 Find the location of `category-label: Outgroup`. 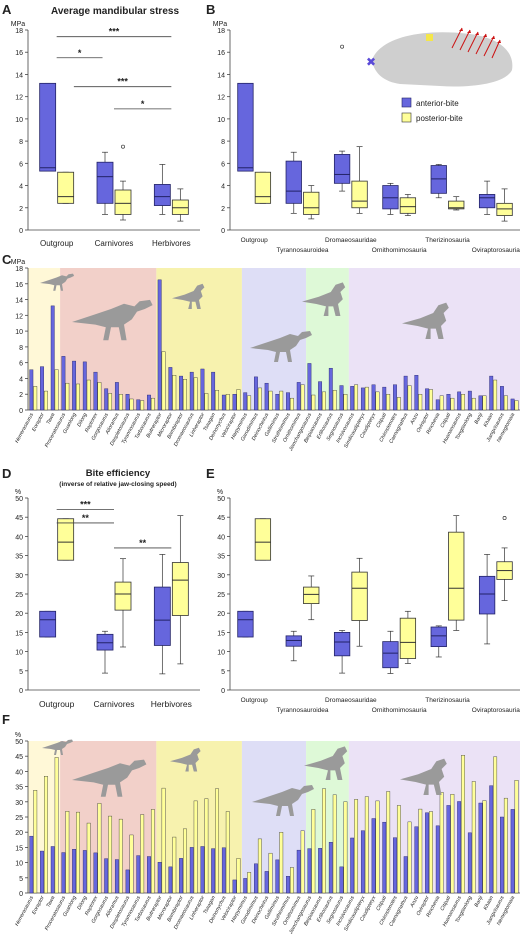

category-label: Outgroup is located at coordinates (57, 243).